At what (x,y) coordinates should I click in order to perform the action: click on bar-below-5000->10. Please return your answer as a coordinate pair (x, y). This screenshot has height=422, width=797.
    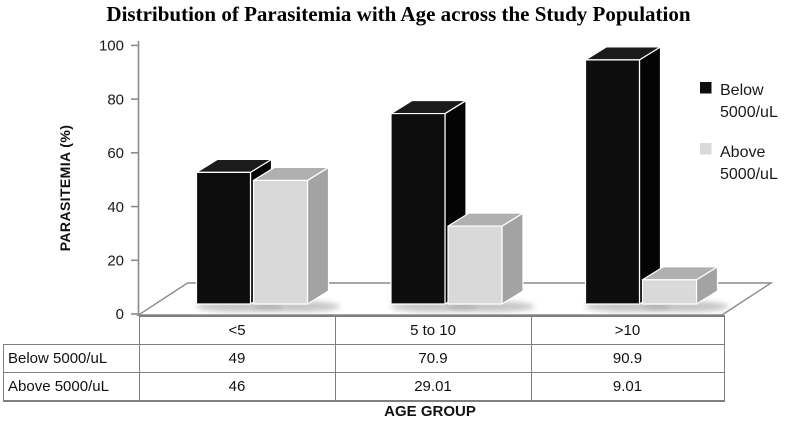
    Looking at the image, I should click on (612, 182).